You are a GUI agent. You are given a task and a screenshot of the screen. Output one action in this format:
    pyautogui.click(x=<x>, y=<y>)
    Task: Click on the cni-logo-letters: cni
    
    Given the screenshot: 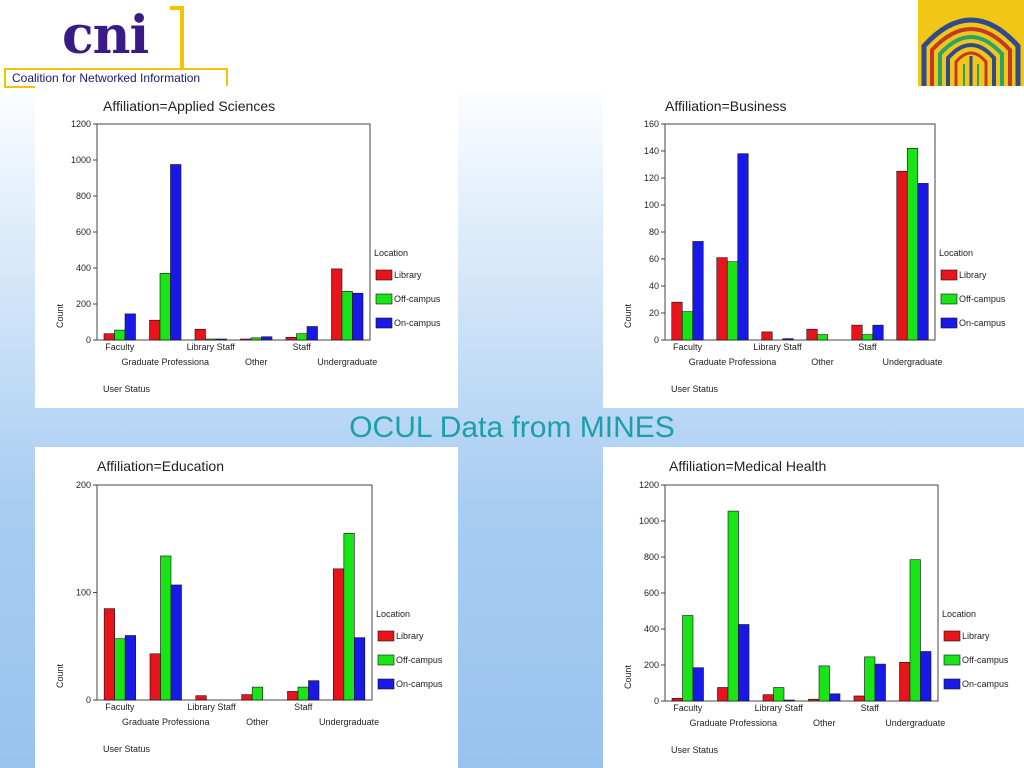 What is the action you would take?
    pyautogui.click(x=105, y=35)
    